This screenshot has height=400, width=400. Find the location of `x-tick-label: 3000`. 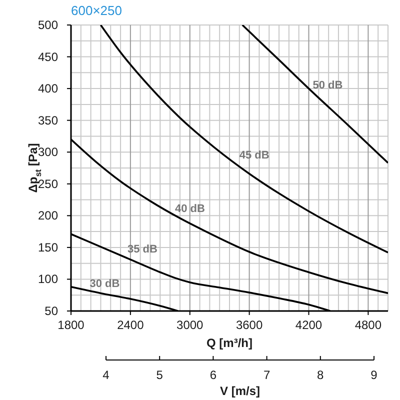

x-tick-label: 3000 is located at coordinates (190, 325).